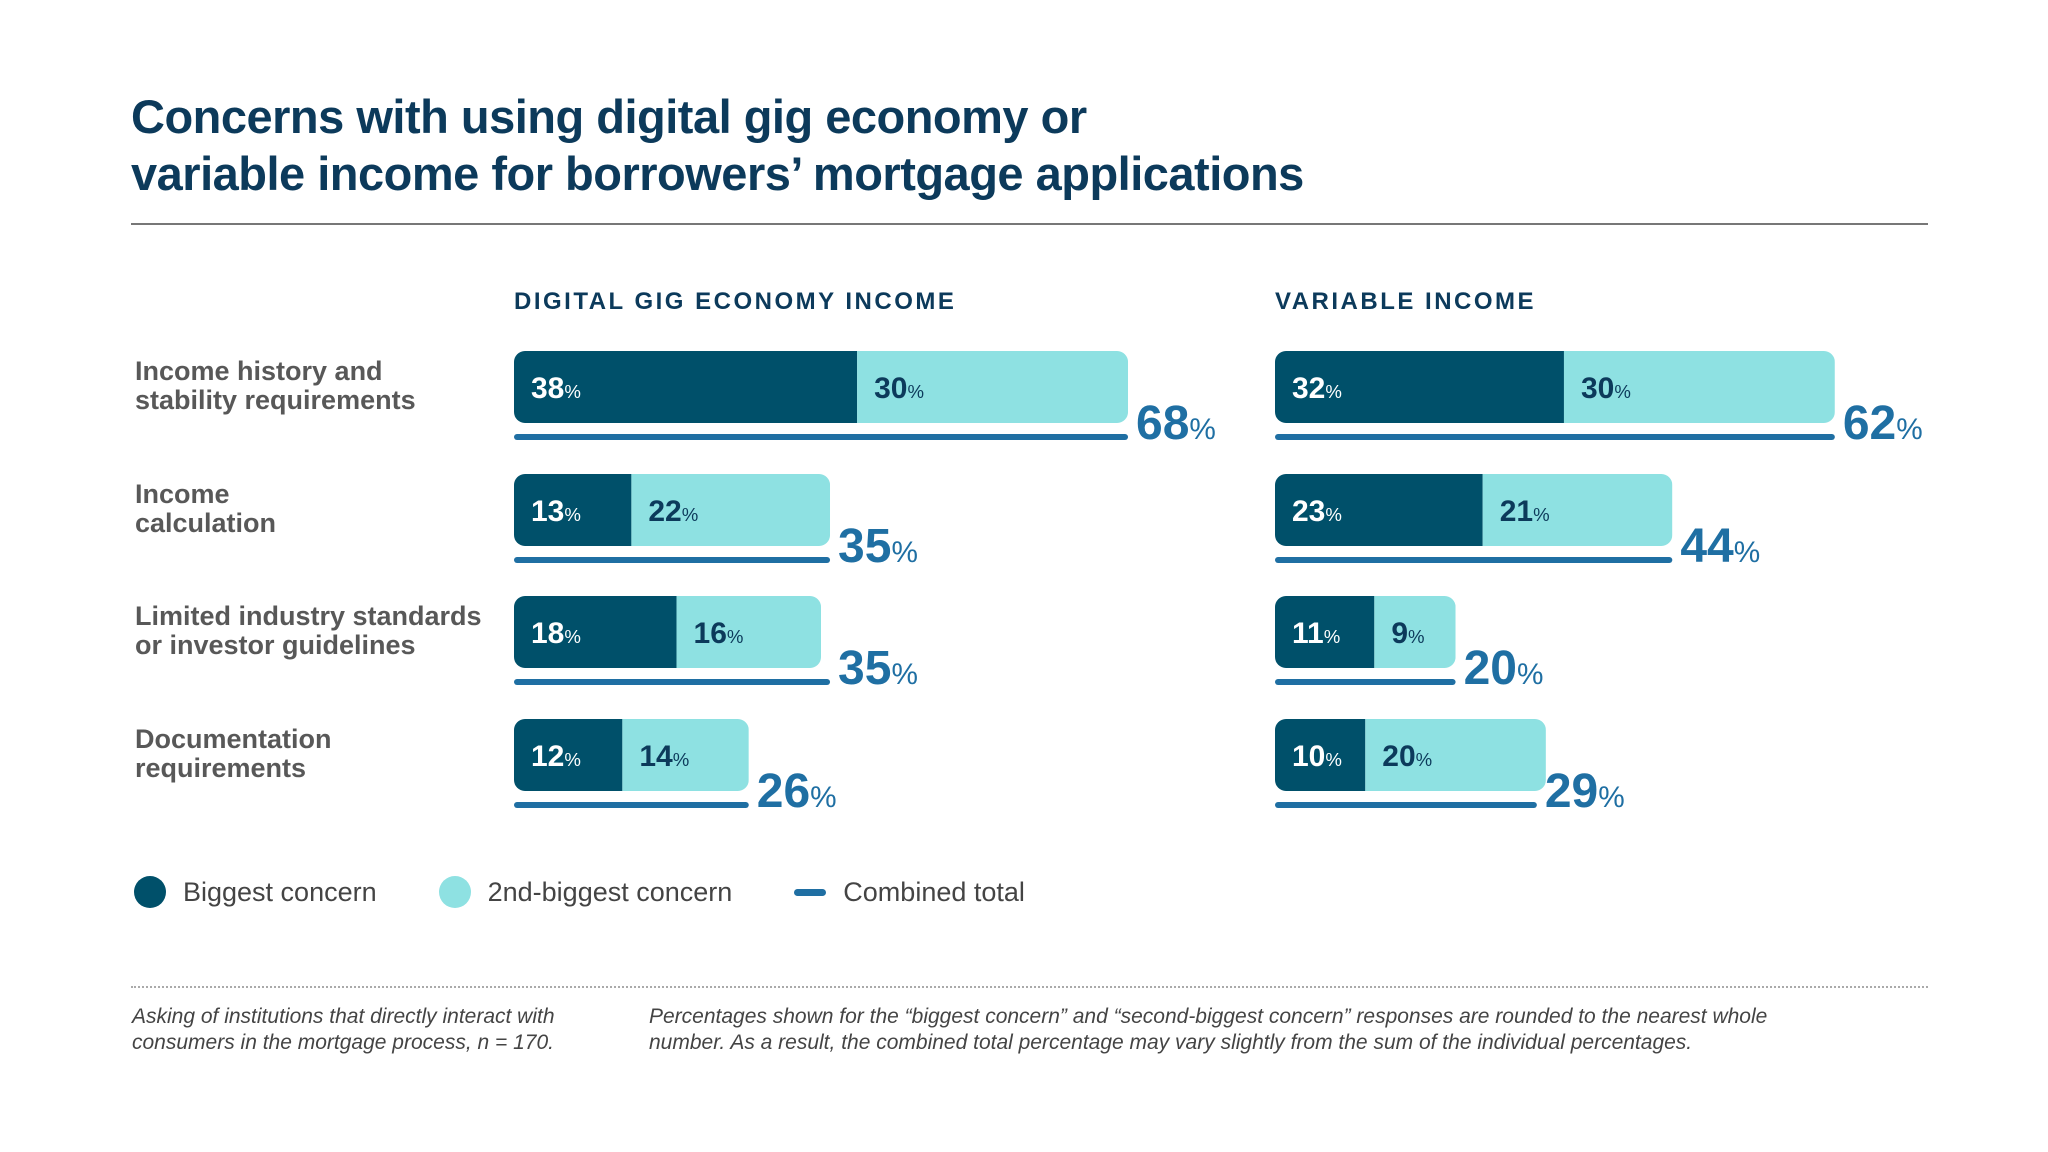  What do you see at coordinates (1029, 987) in the screenshot?
I see `footnote-divider` at bounding box center [1029, 987].